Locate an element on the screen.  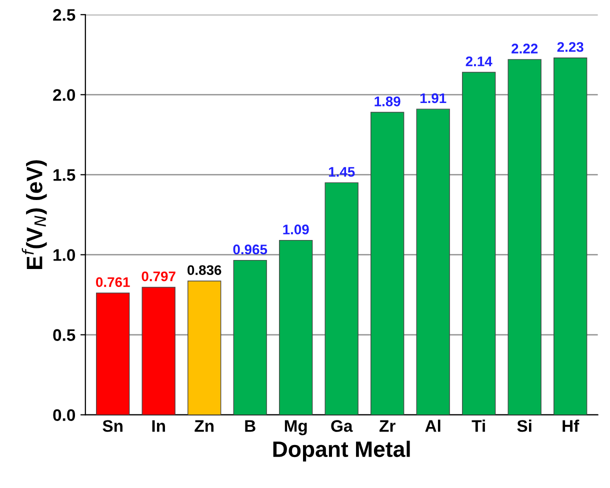
data-label: 1.09 is located at coordinates (296, 229).